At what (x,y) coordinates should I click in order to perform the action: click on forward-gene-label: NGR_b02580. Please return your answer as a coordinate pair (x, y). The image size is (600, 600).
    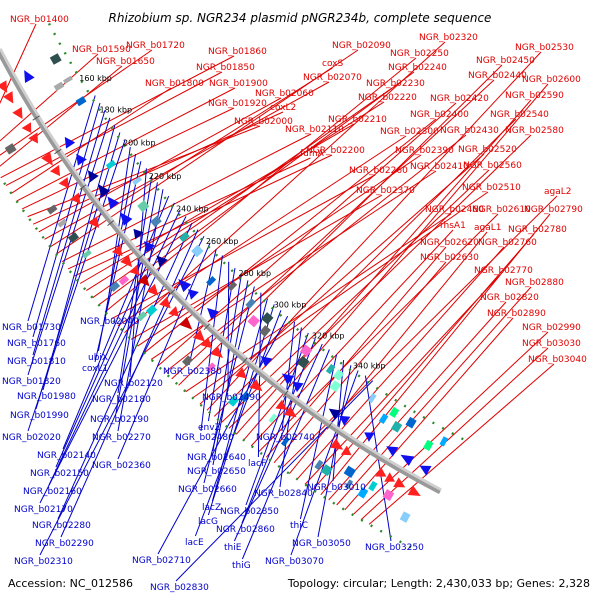
    Looking at the image, I should click on (534, 131).